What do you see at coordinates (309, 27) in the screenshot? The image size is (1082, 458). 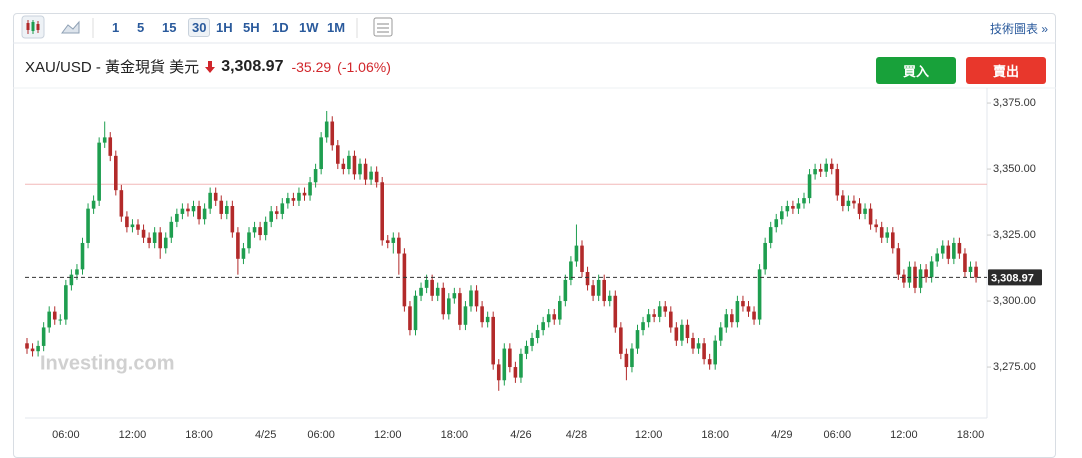 I see `interval-button: 1W` at bounding box center [309, 27].